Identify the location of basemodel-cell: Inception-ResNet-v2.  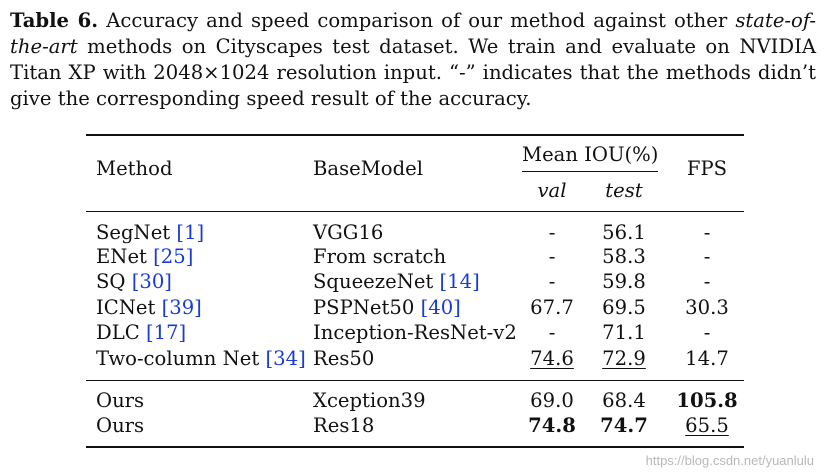
(415, 332).